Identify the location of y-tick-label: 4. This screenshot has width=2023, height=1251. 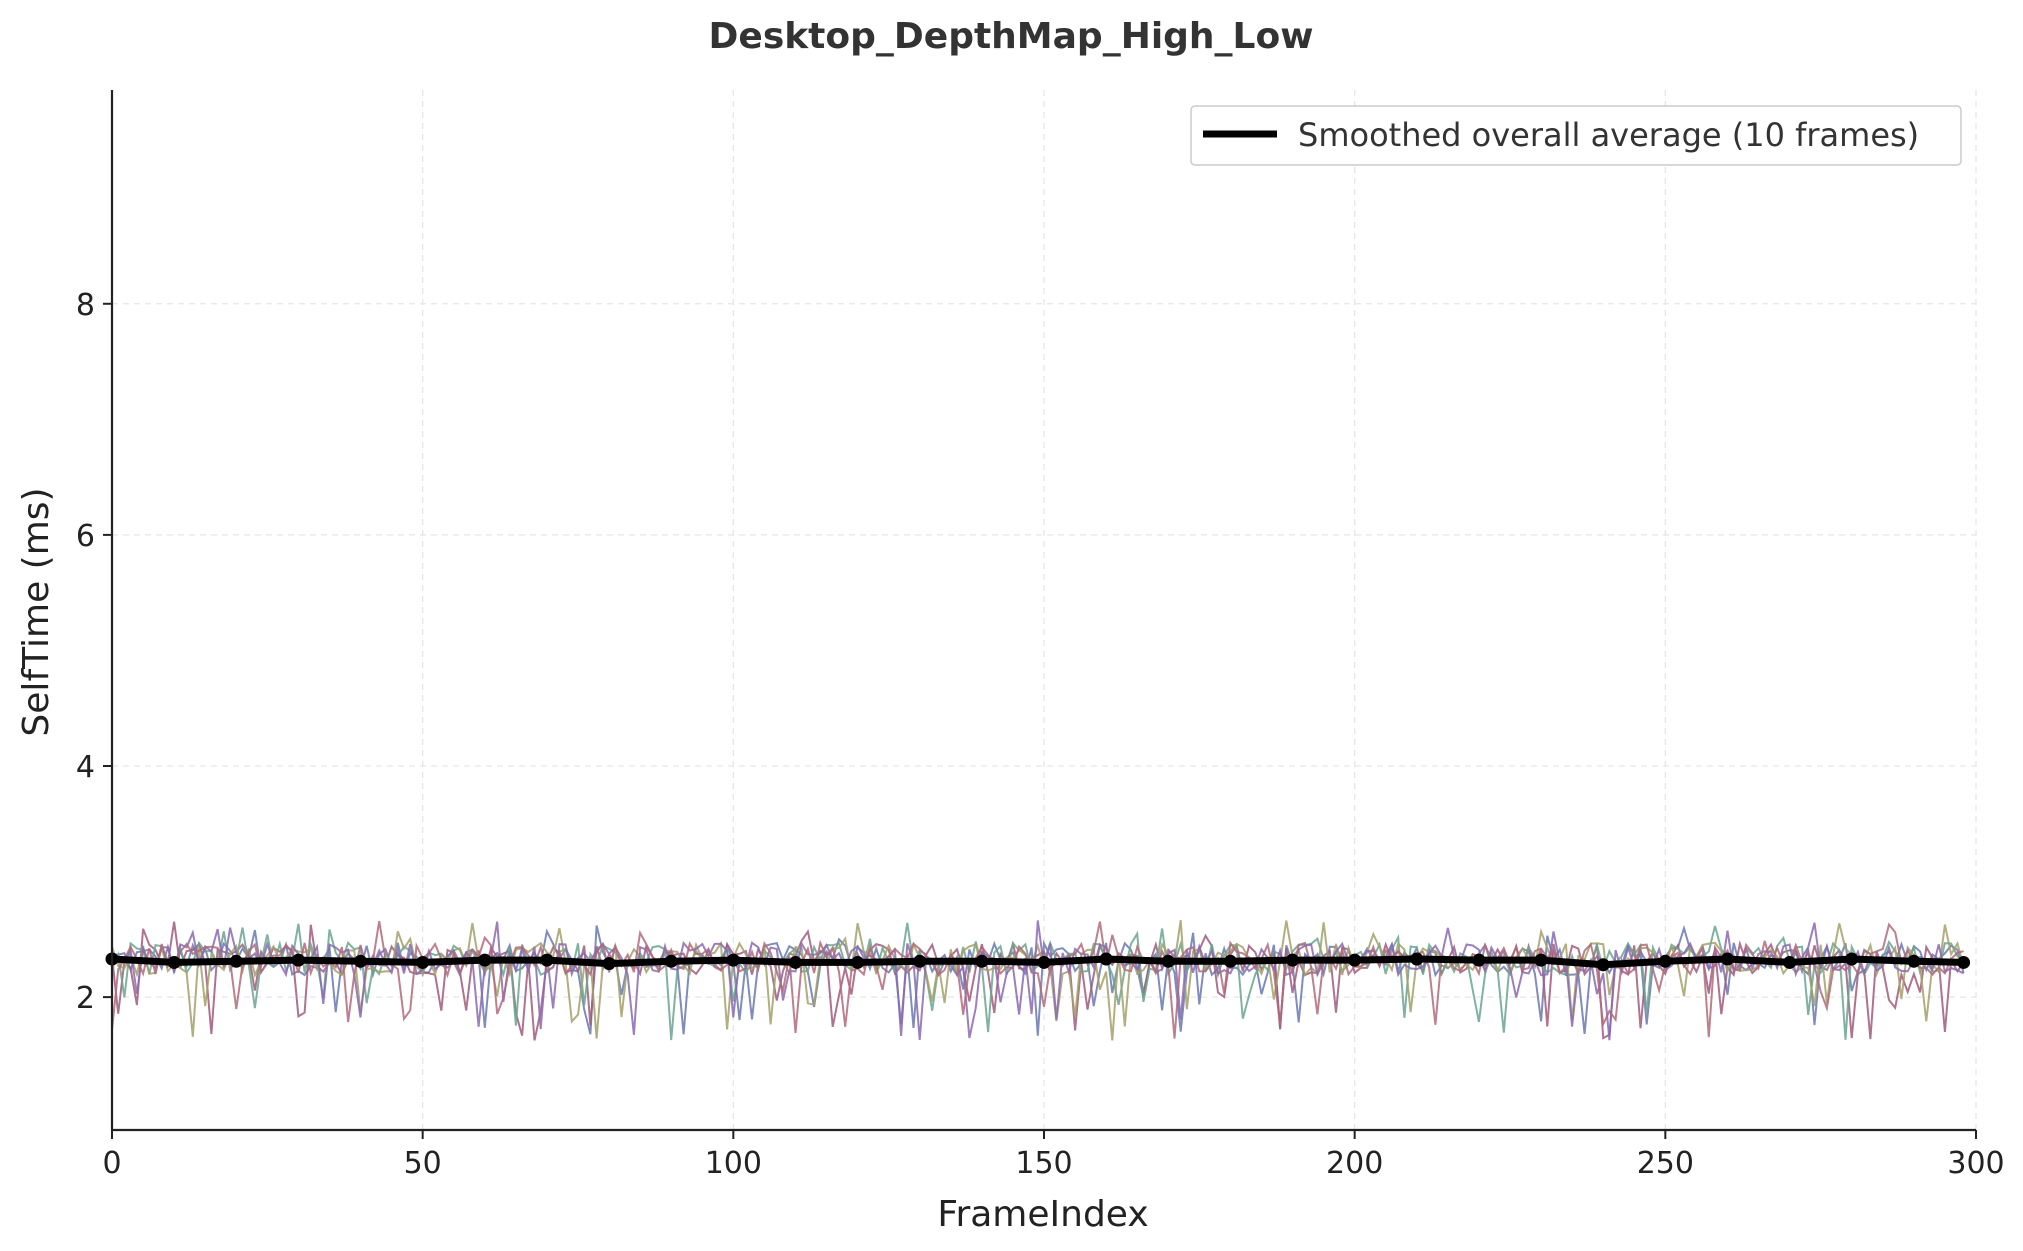
(85, 767).